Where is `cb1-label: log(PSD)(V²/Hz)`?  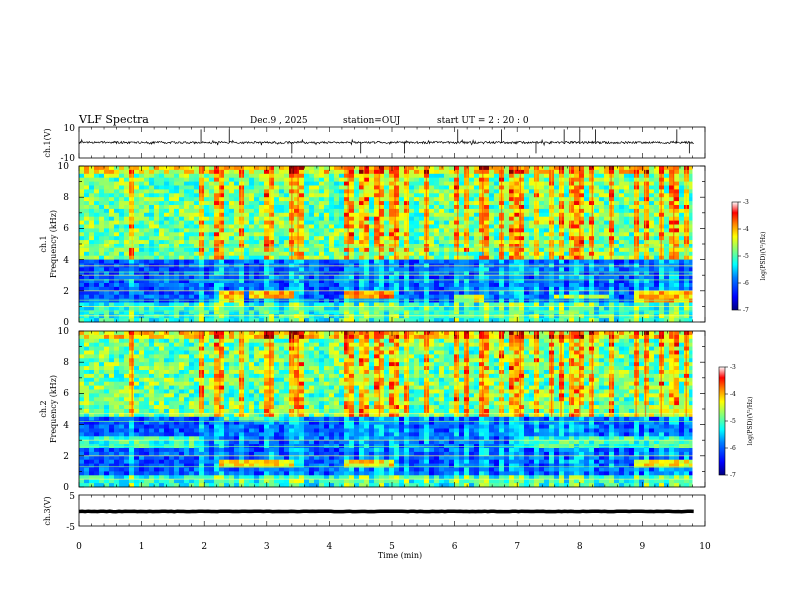
cb1-label: log(PSD)(V²/Hz) is located at coordinates (763, 256).